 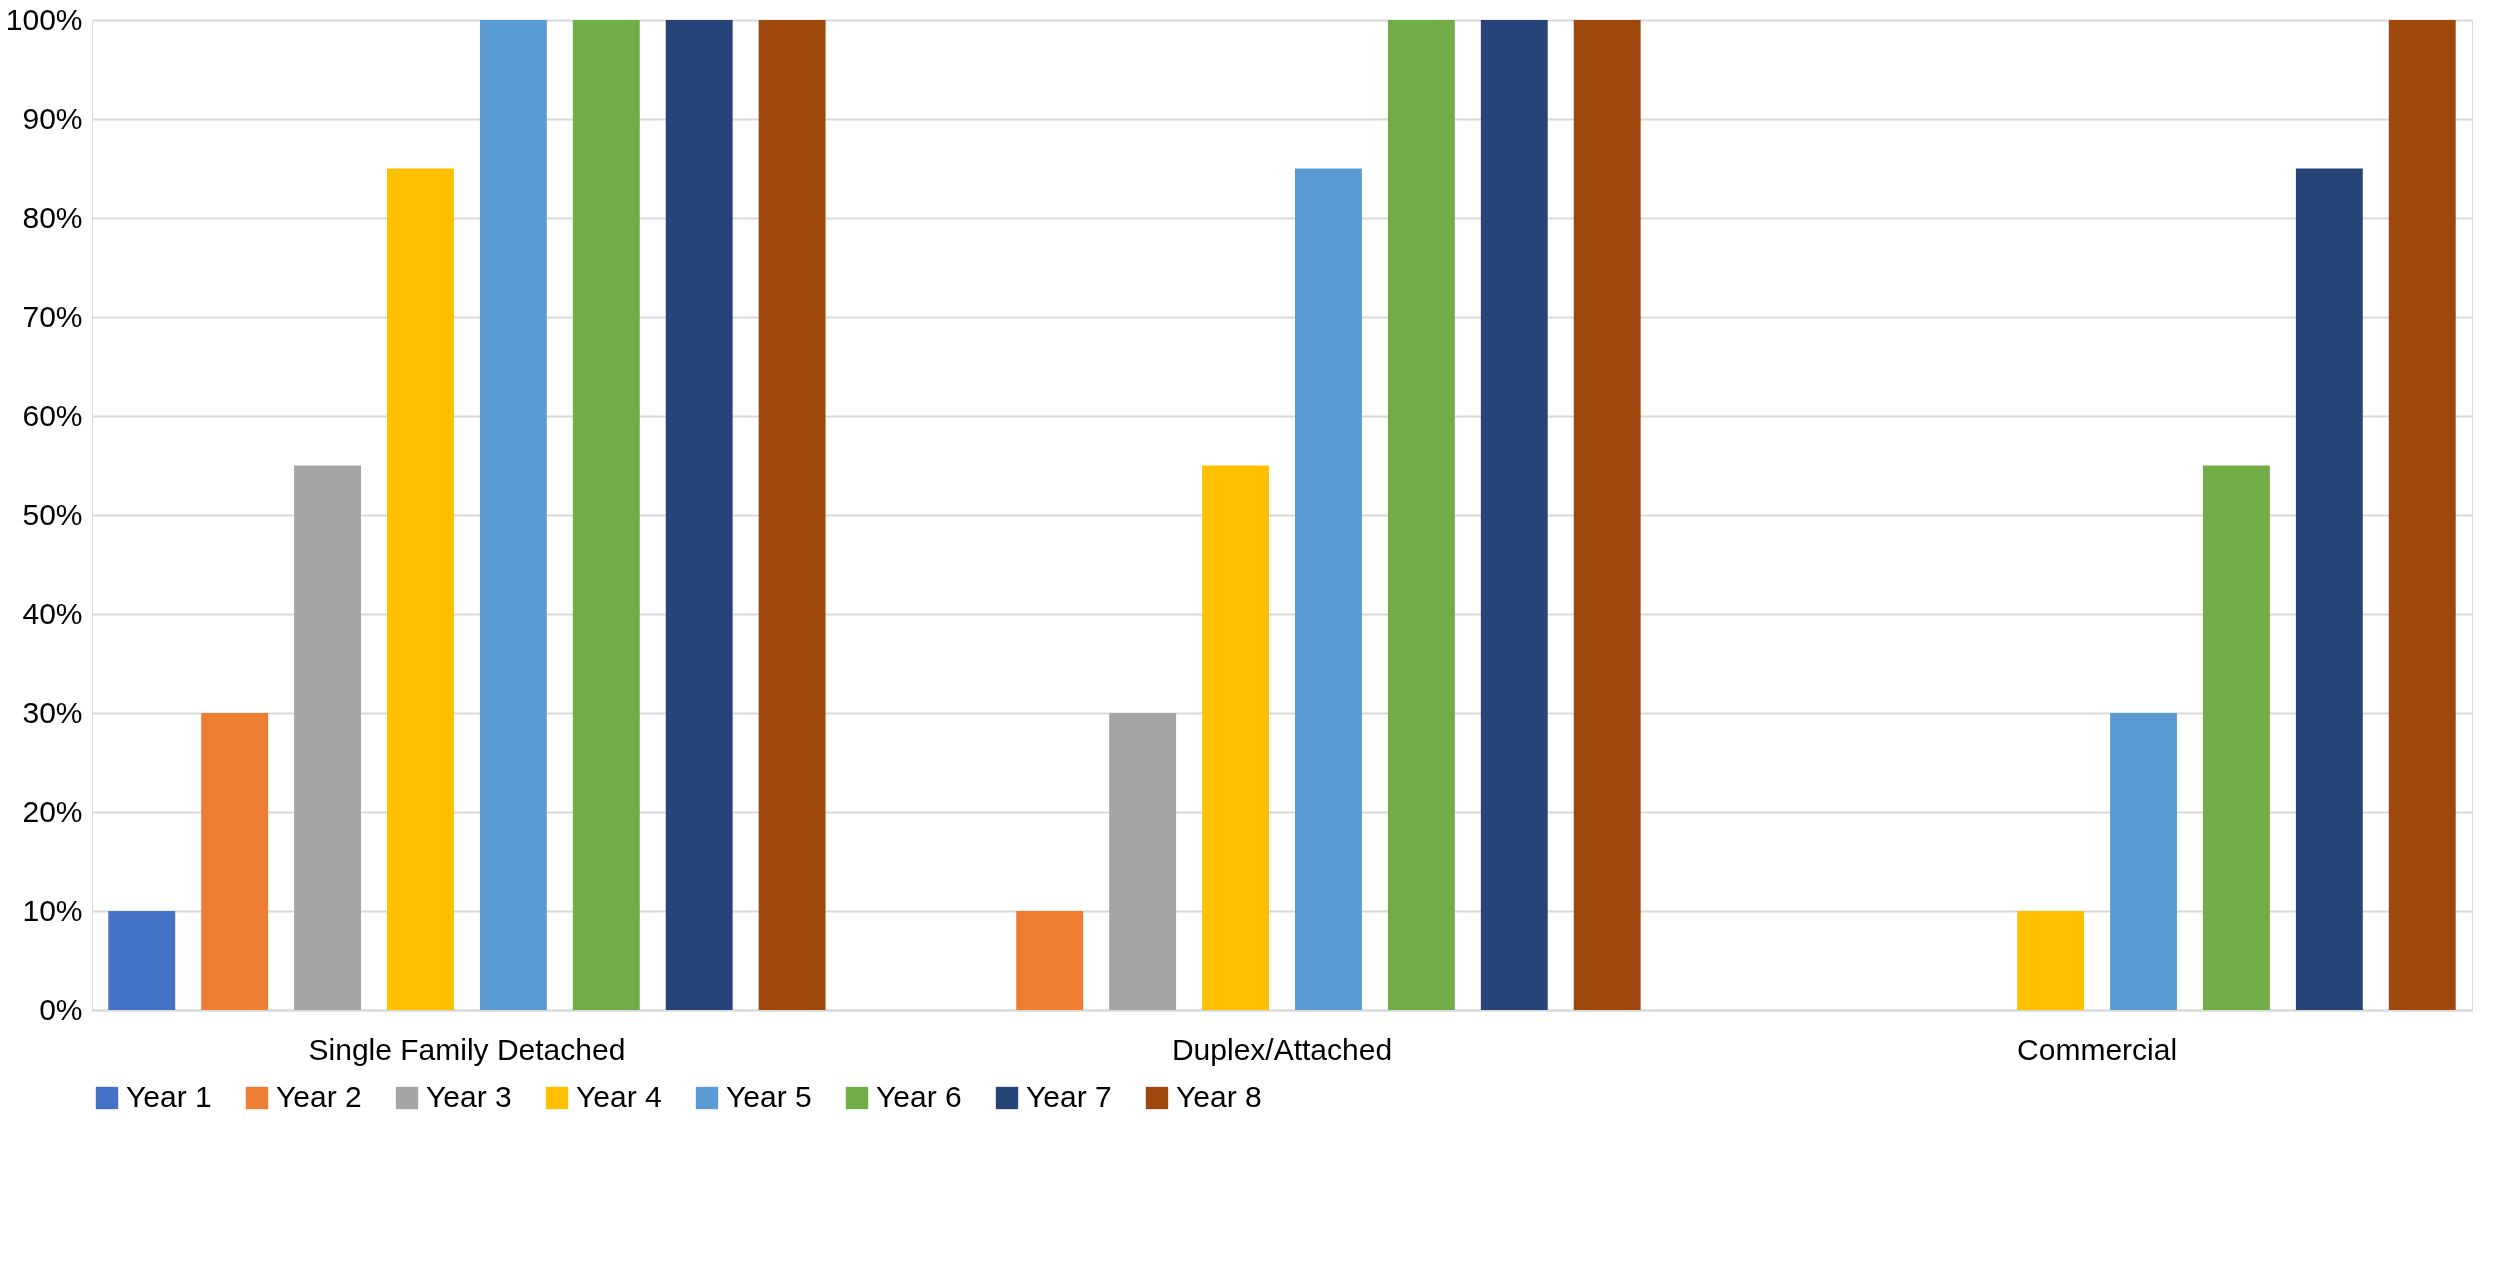 What do you see at coordinates (52, 415) in the screenshot?
I see `y-tick-label: 60%` at bounding box center [52, 415].